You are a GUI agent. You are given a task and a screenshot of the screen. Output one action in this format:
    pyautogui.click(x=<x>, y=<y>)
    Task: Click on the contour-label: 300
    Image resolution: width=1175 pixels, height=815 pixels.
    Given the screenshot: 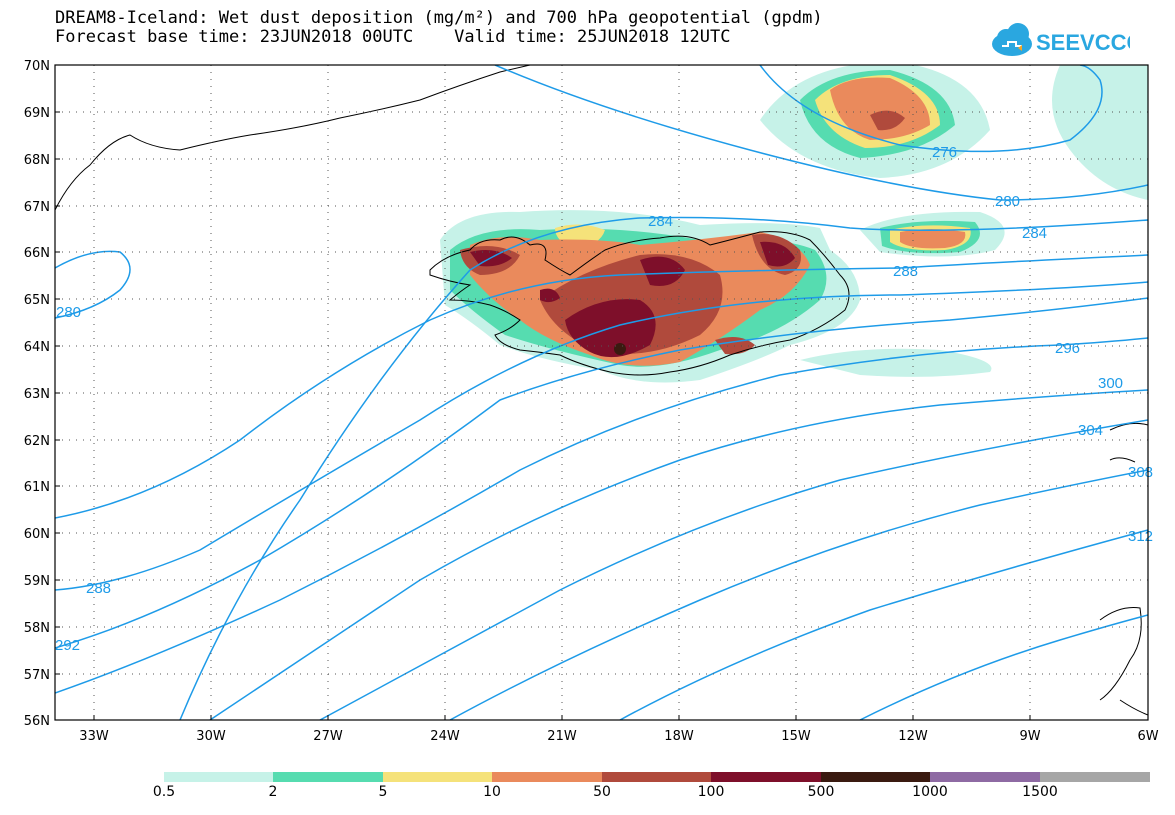 What is the action you would take?
    pyautogui.click(x=1110, y=383)
    